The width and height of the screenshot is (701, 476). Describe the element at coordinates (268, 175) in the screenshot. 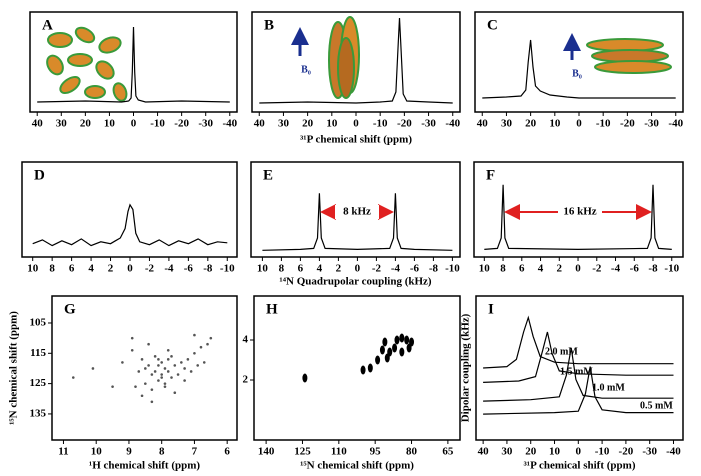

I see `panel-label: E` at that location.